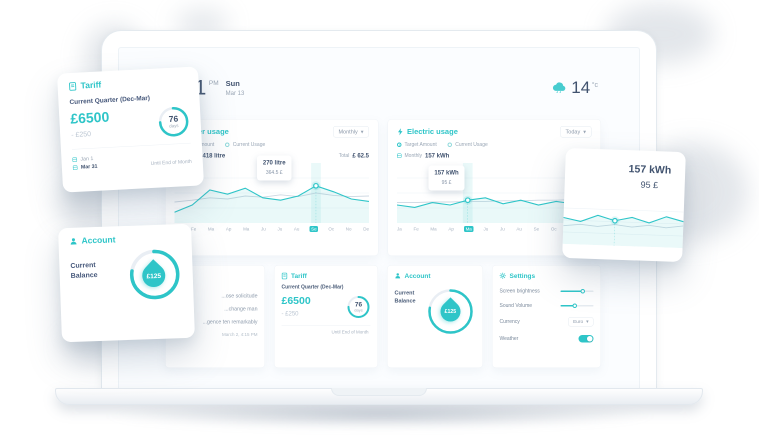 The image size is (759, 448). Describe the element at coordinates (573, 131) in the screenshot. I see `range-dropdown-label: Today` at that location.